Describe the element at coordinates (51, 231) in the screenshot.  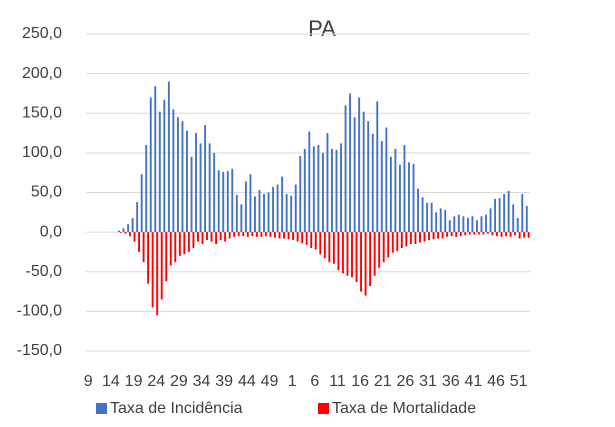
I see `y-tick-label: 0,0` at that location.